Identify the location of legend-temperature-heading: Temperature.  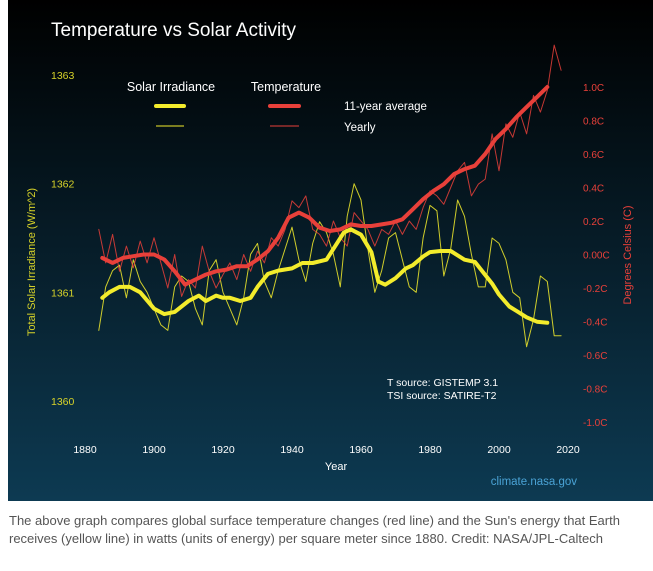
(286, 87).